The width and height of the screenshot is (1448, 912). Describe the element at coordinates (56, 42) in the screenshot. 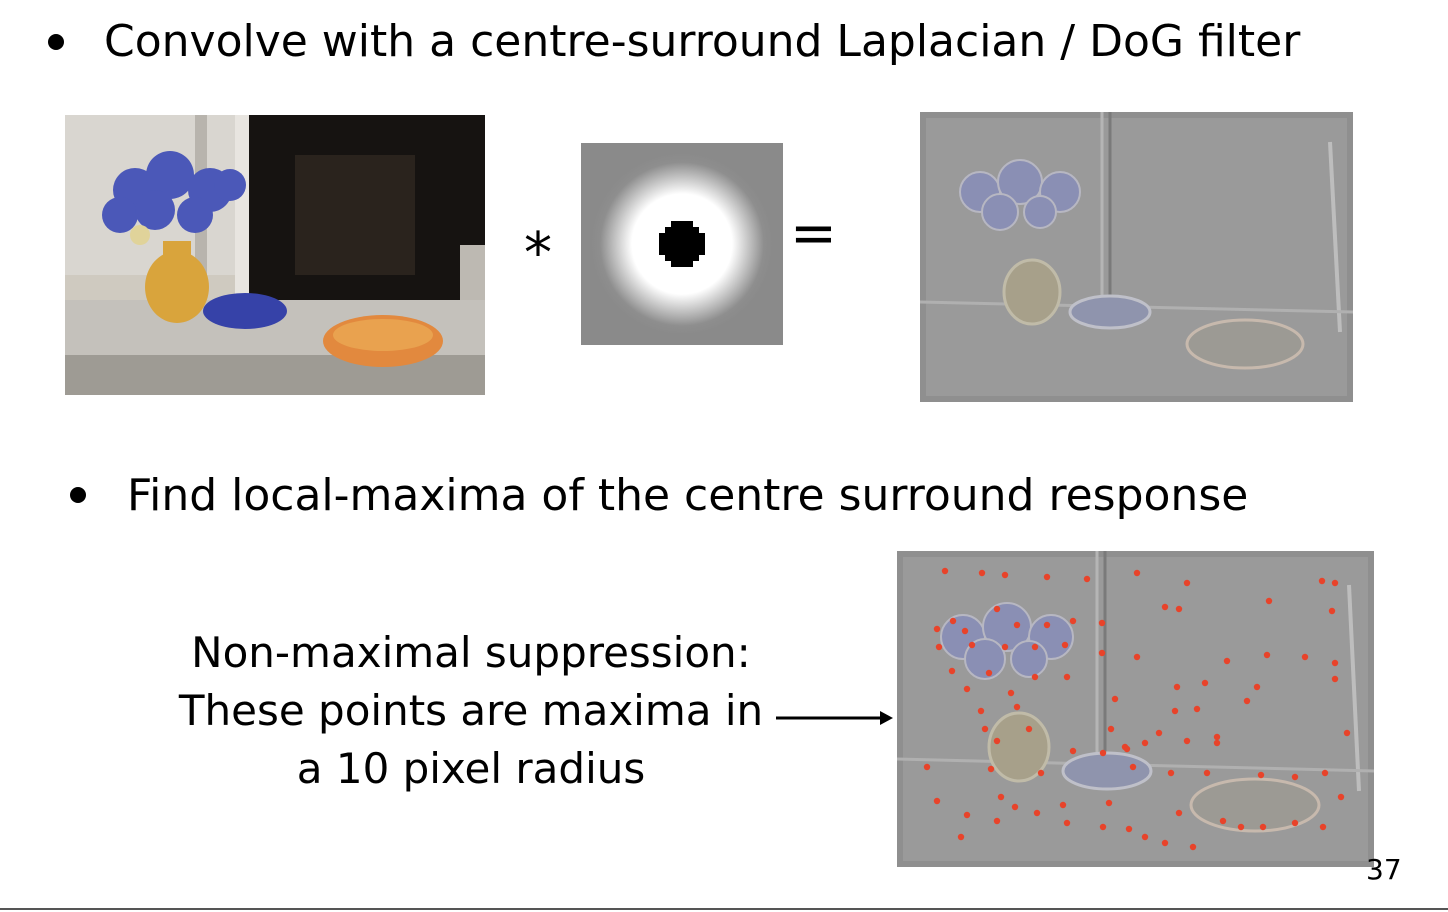

I see `bullet-1-dot` at that location.